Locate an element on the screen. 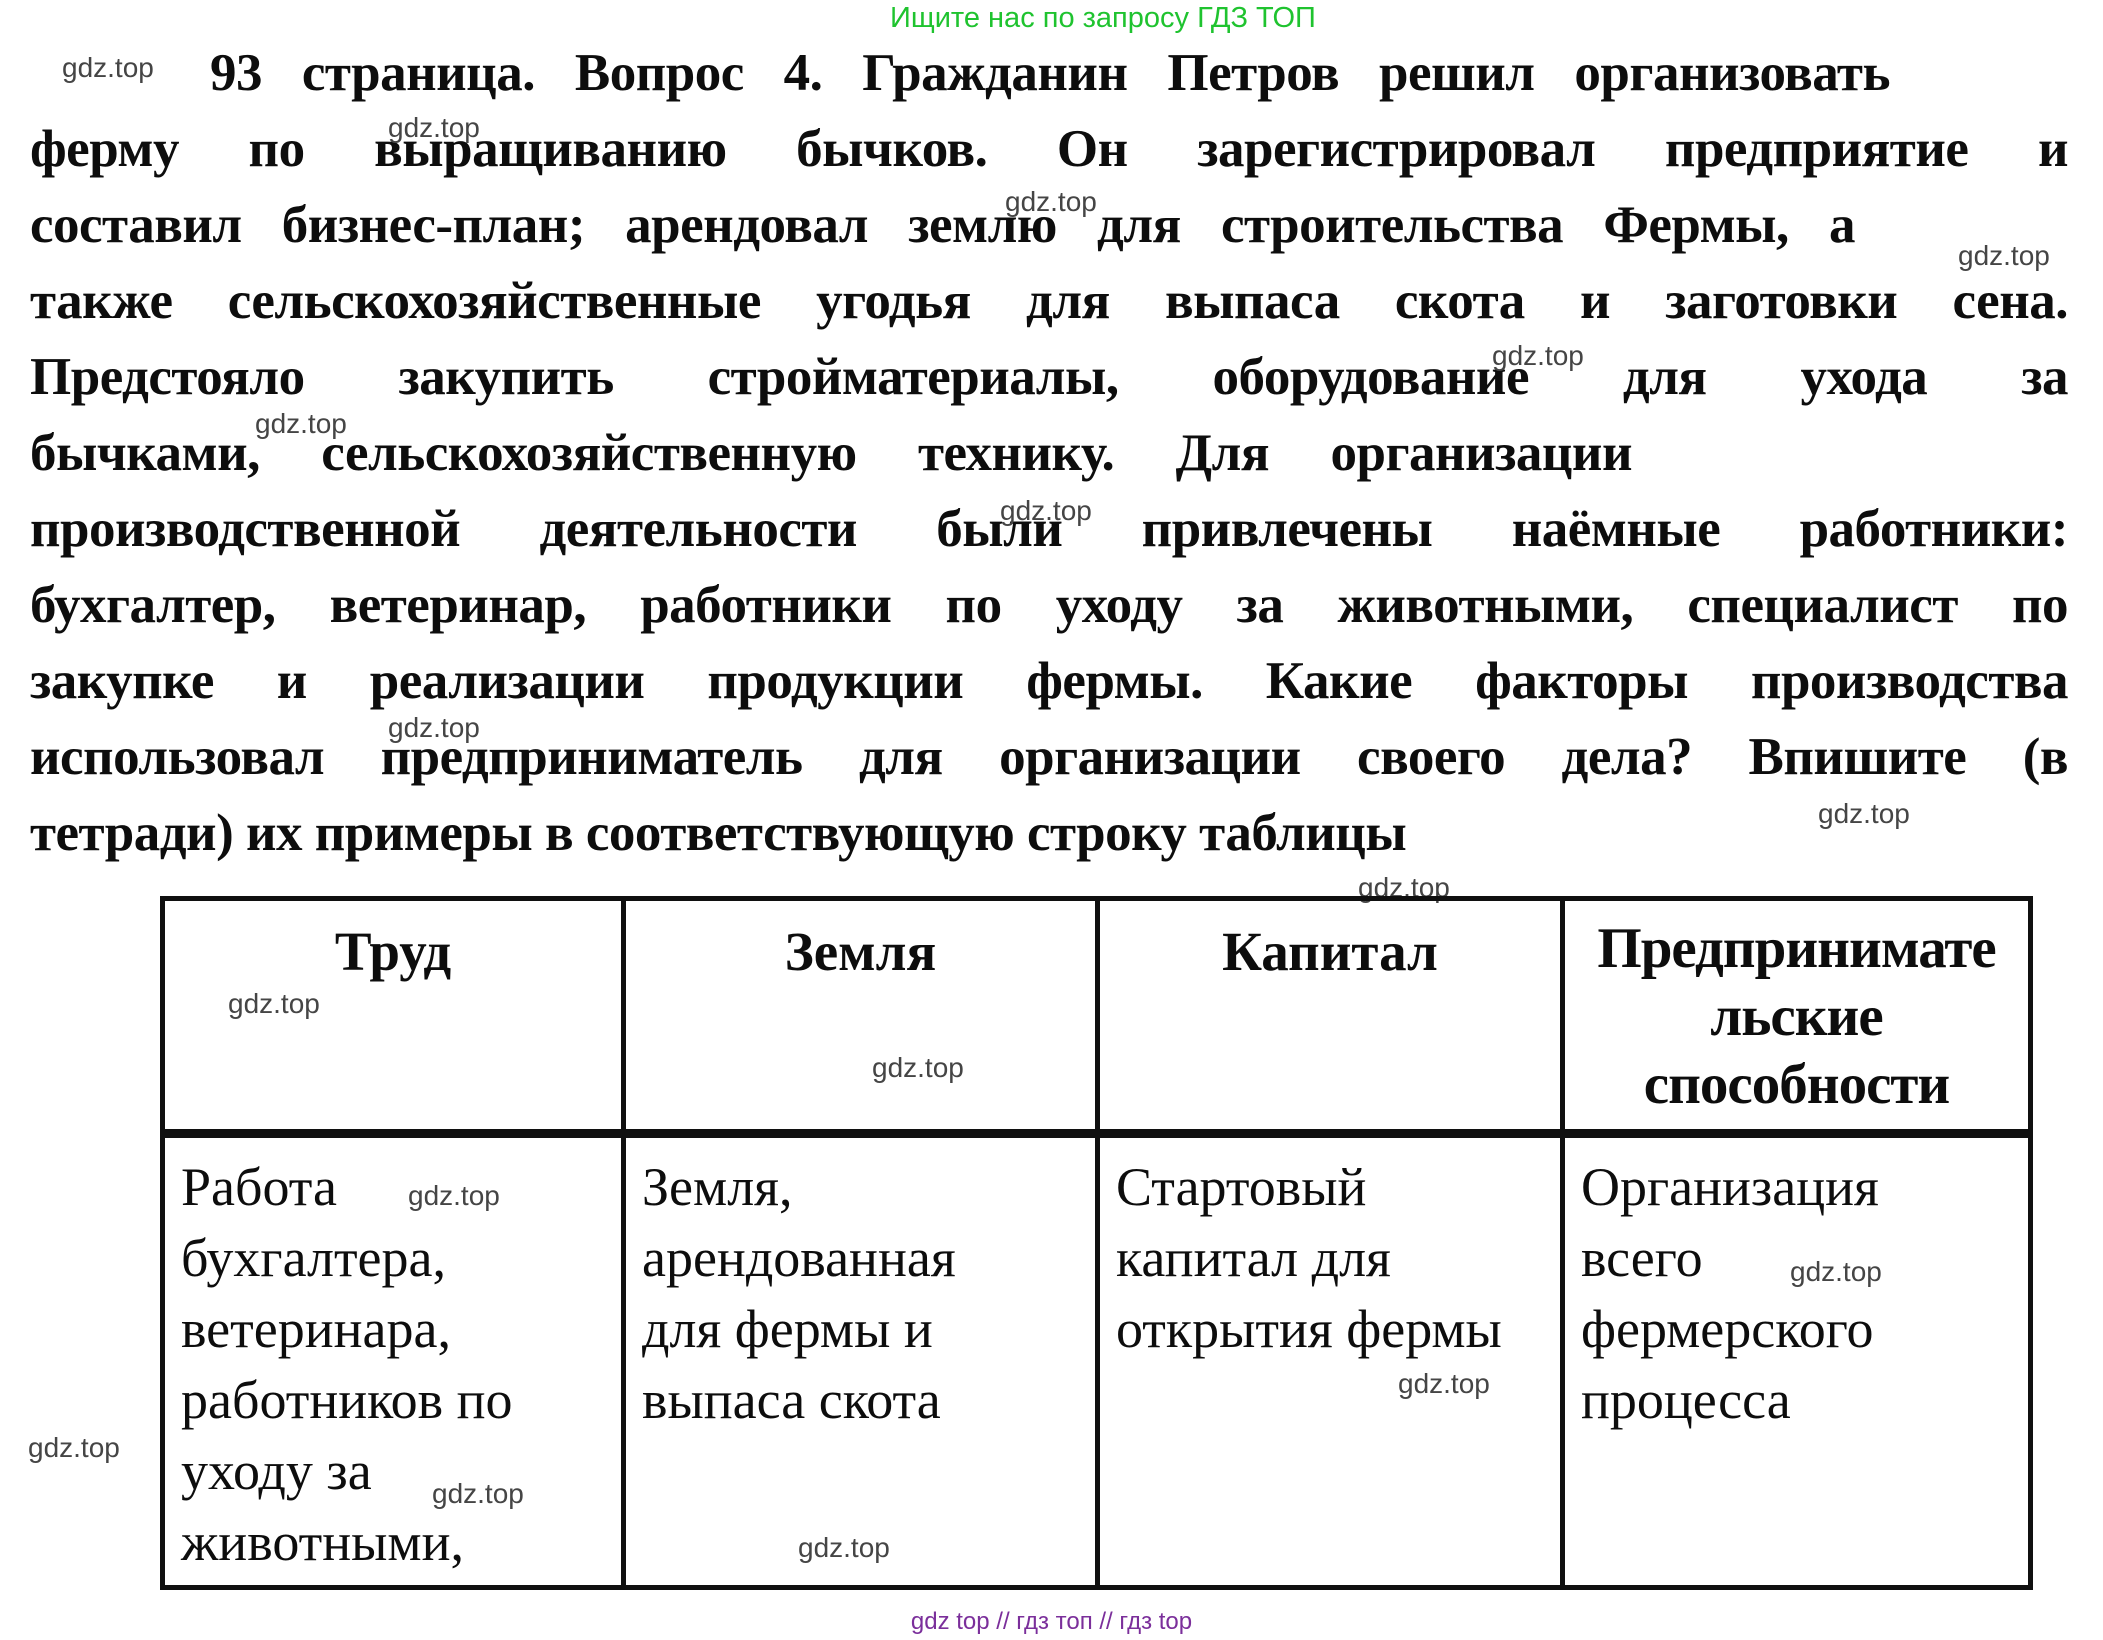 This screenshot has width=2103, height=1640. cell-line: арендованная is located at coordinates (799, 1258).